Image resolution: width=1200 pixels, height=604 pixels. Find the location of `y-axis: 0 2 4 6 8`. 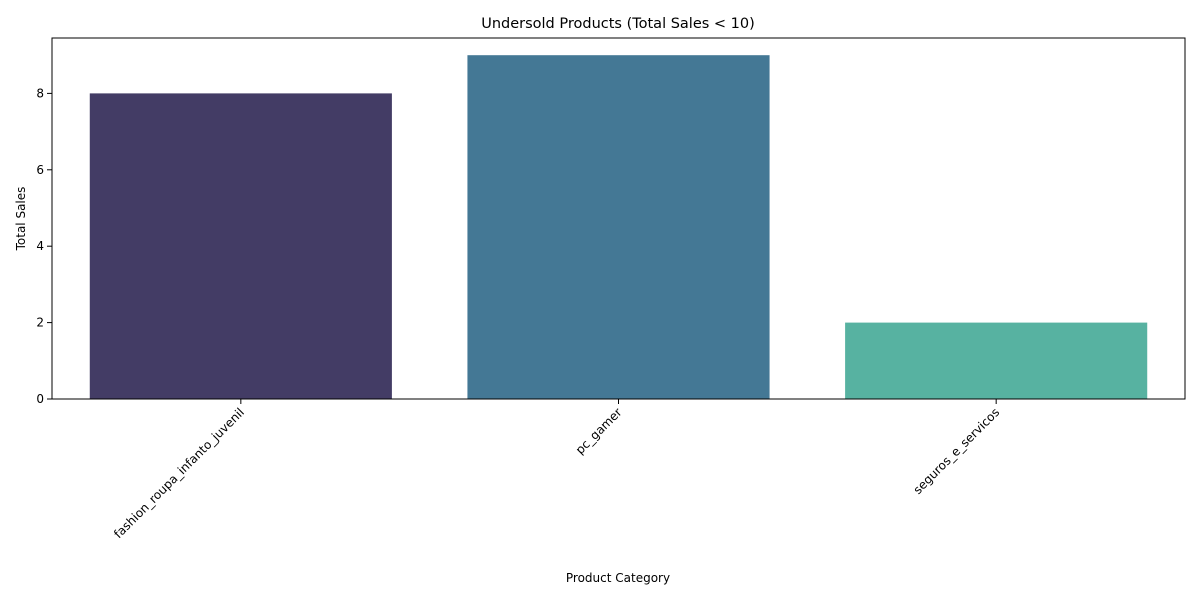

y-axis: 0 2 4 6 8 is located at coordinates (44, 246).